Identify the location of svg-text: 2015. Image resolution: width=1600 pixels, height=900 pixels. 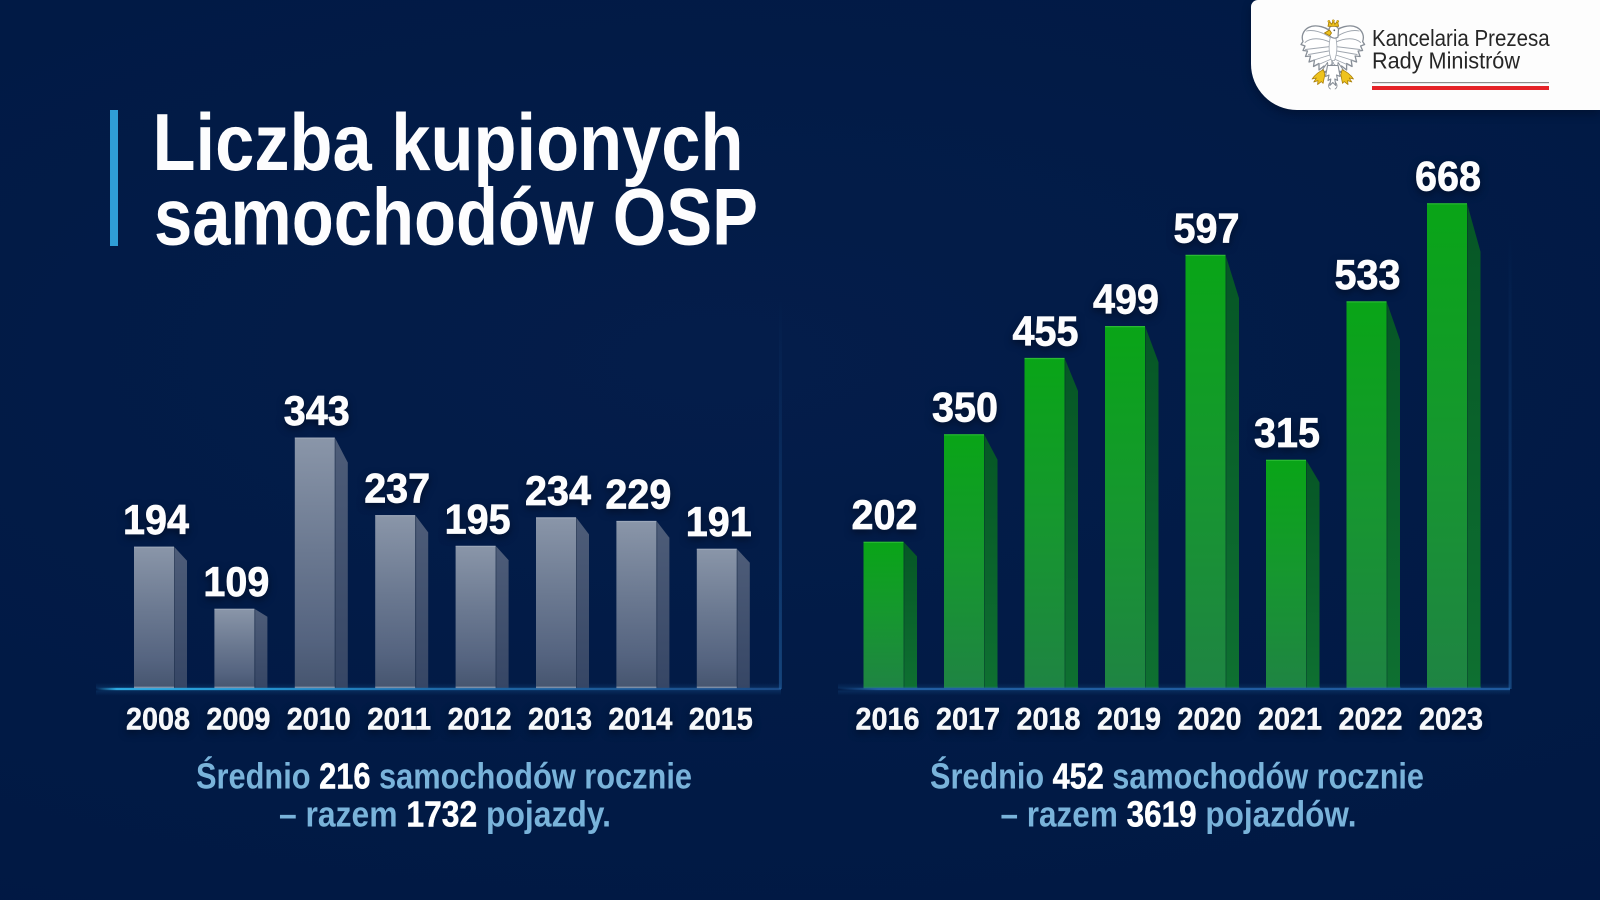
(721, 719).